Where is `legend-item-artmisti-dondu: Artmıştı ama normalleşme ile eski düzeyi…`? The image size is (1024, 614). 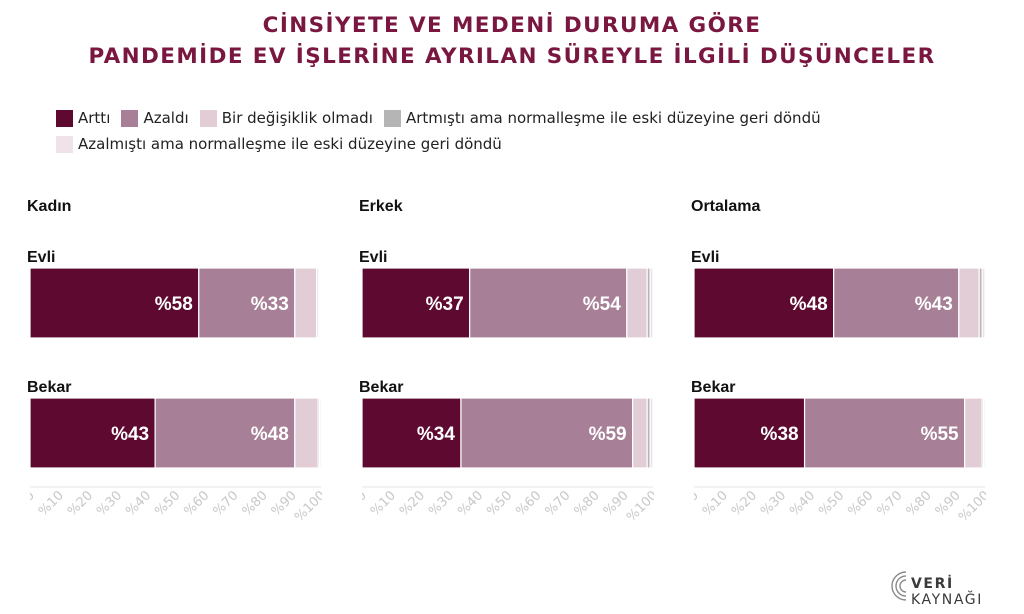 legend-item-artmisti-dondu: Artmıştı ama normalleşme ile eski düzeyi… is located at coordinates (602, 118).